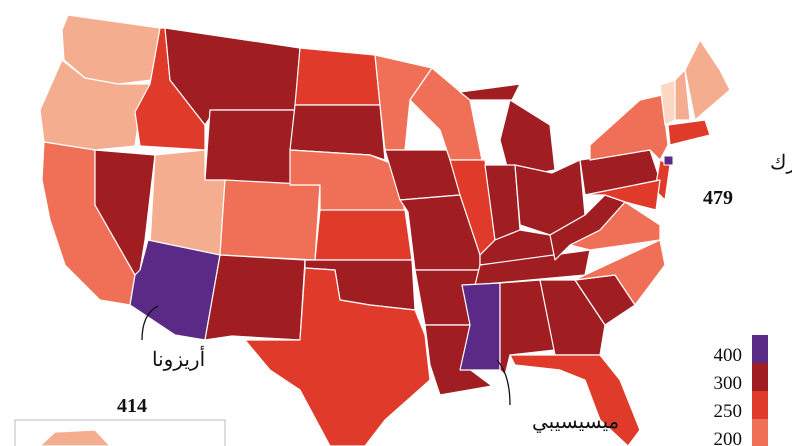  I want to click on annotation-value: 414, so click(132, 406).